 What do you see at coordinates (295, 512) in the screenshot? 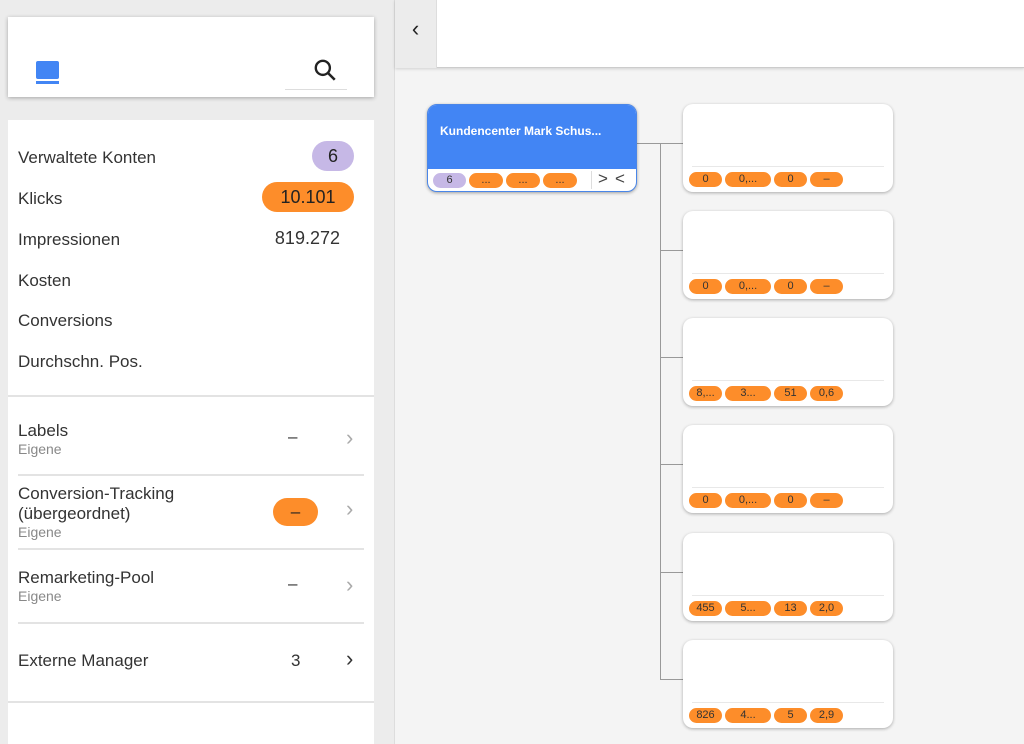
I see `section-badge: –` at bounding box center [295, 512].